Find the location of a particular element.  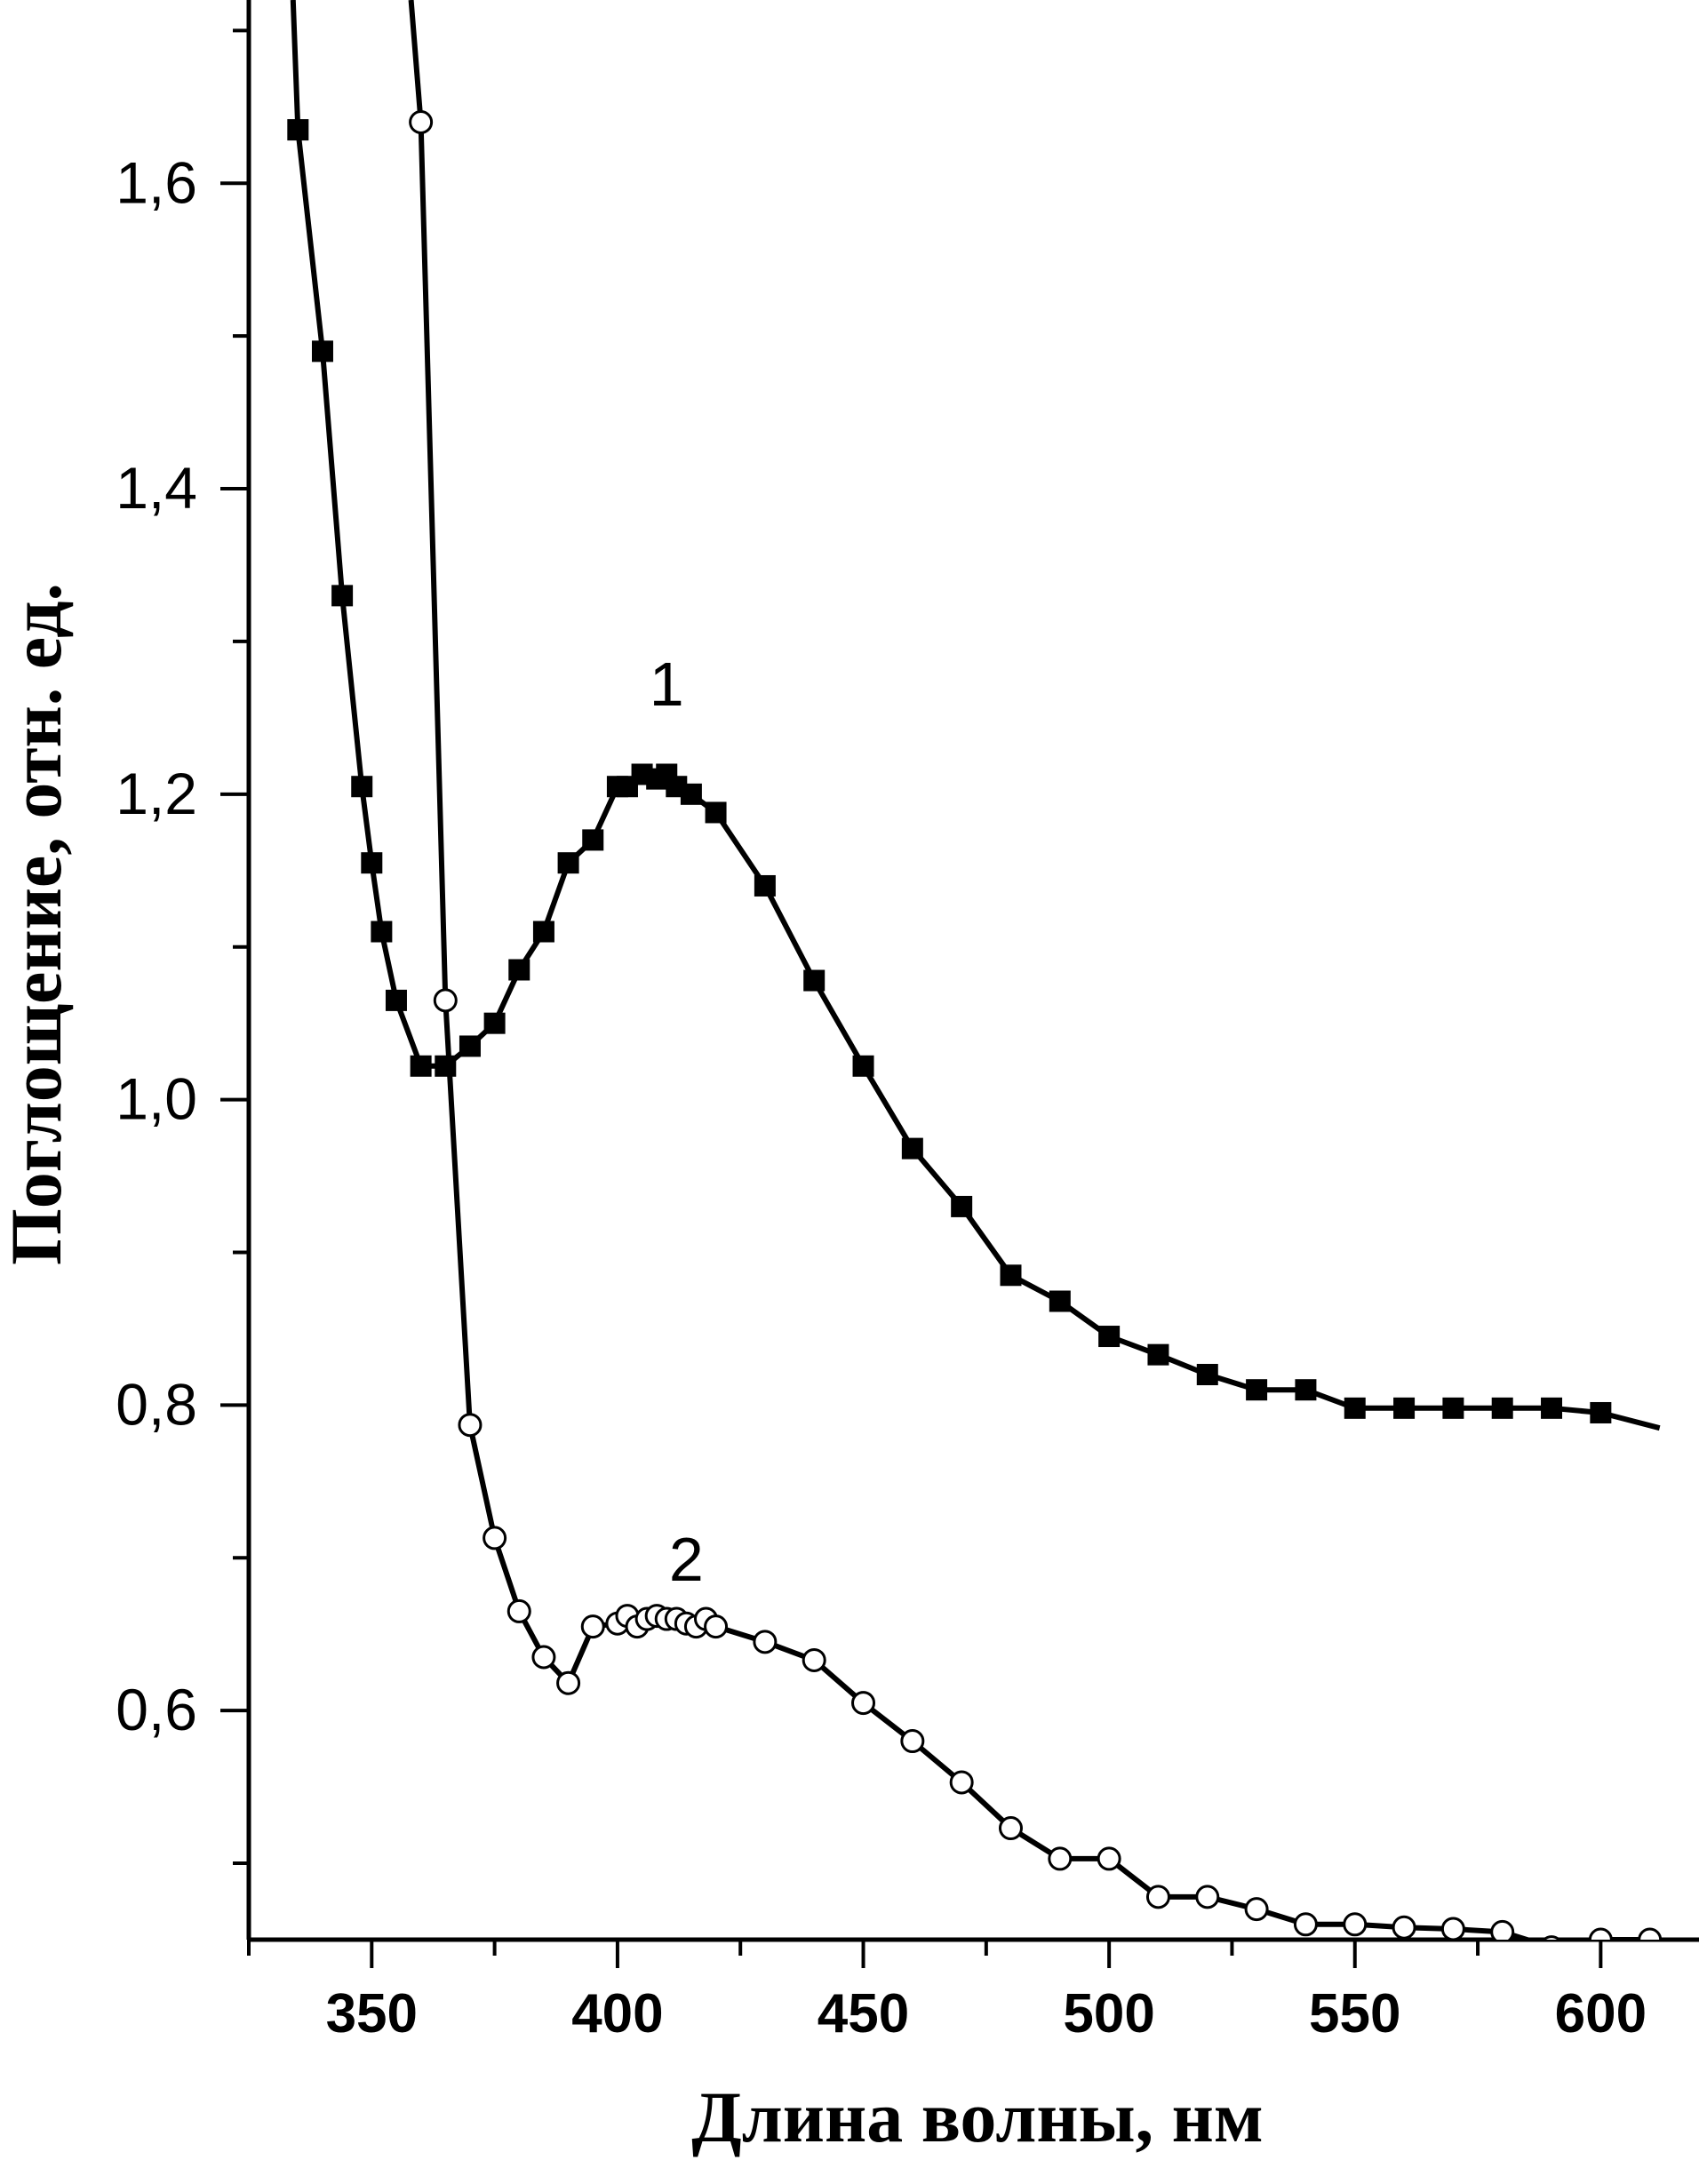

y-tick-label: 1,6 is located at coordinates (156, 182).